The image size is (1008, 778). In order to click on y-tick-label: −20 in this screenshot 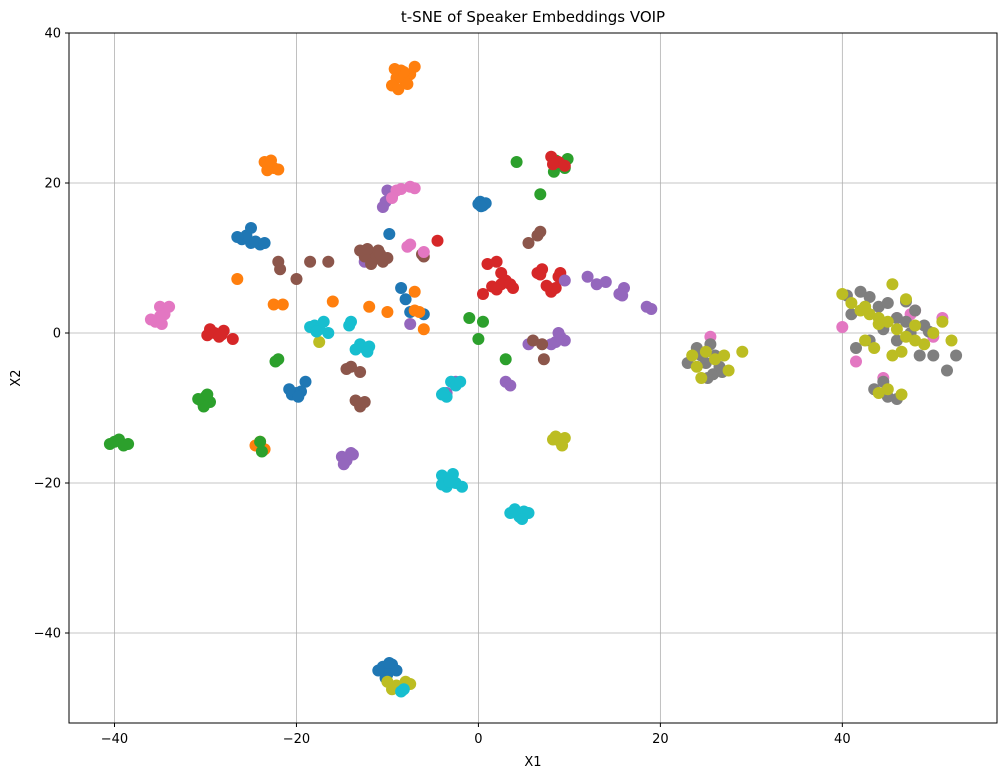, I will do `click(47, 484)`.